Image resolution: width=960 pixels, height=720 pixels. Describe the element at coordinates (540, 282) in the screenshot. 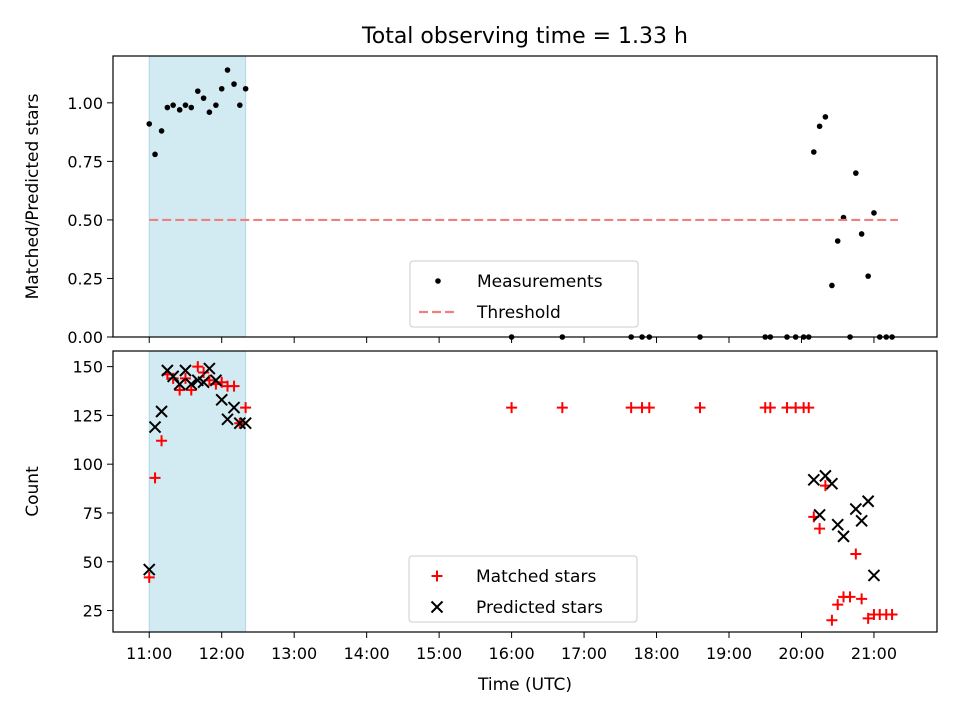

I see `legend-label-measurements: Measurements` at that location.